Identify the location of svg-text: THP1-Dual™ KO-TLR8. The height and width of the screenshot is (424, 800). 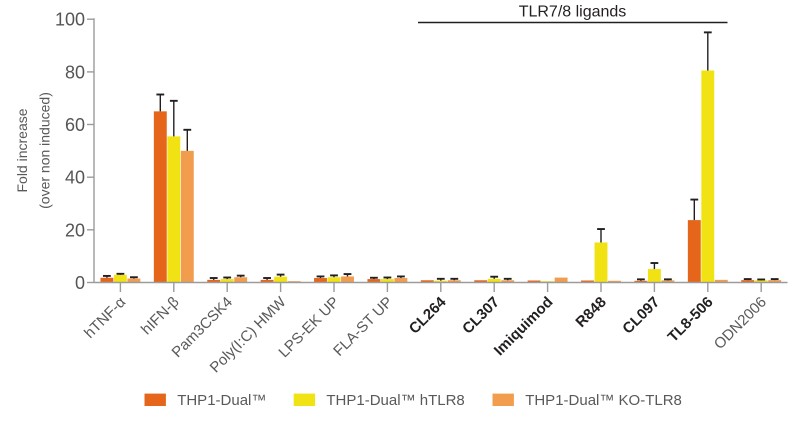
(603, 400).